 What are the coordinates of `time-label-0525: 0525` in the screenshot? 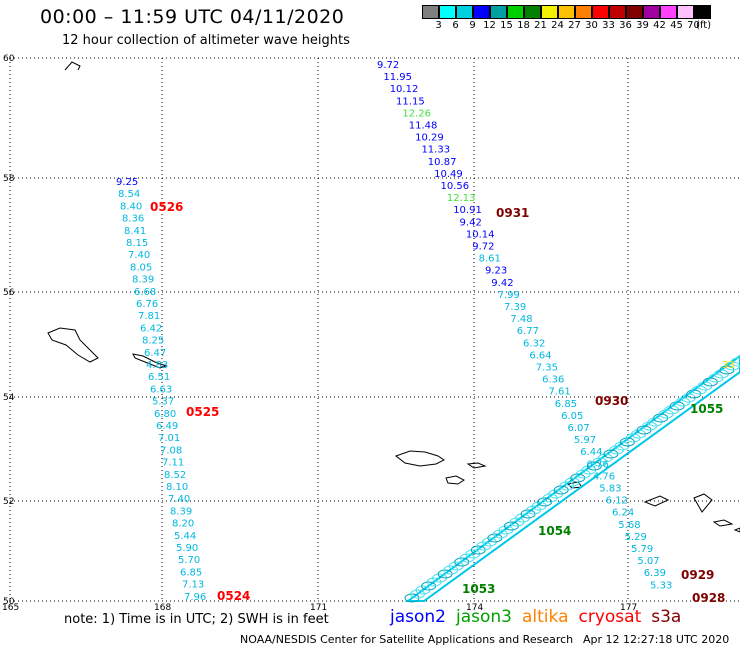 It's located at (202, 412).